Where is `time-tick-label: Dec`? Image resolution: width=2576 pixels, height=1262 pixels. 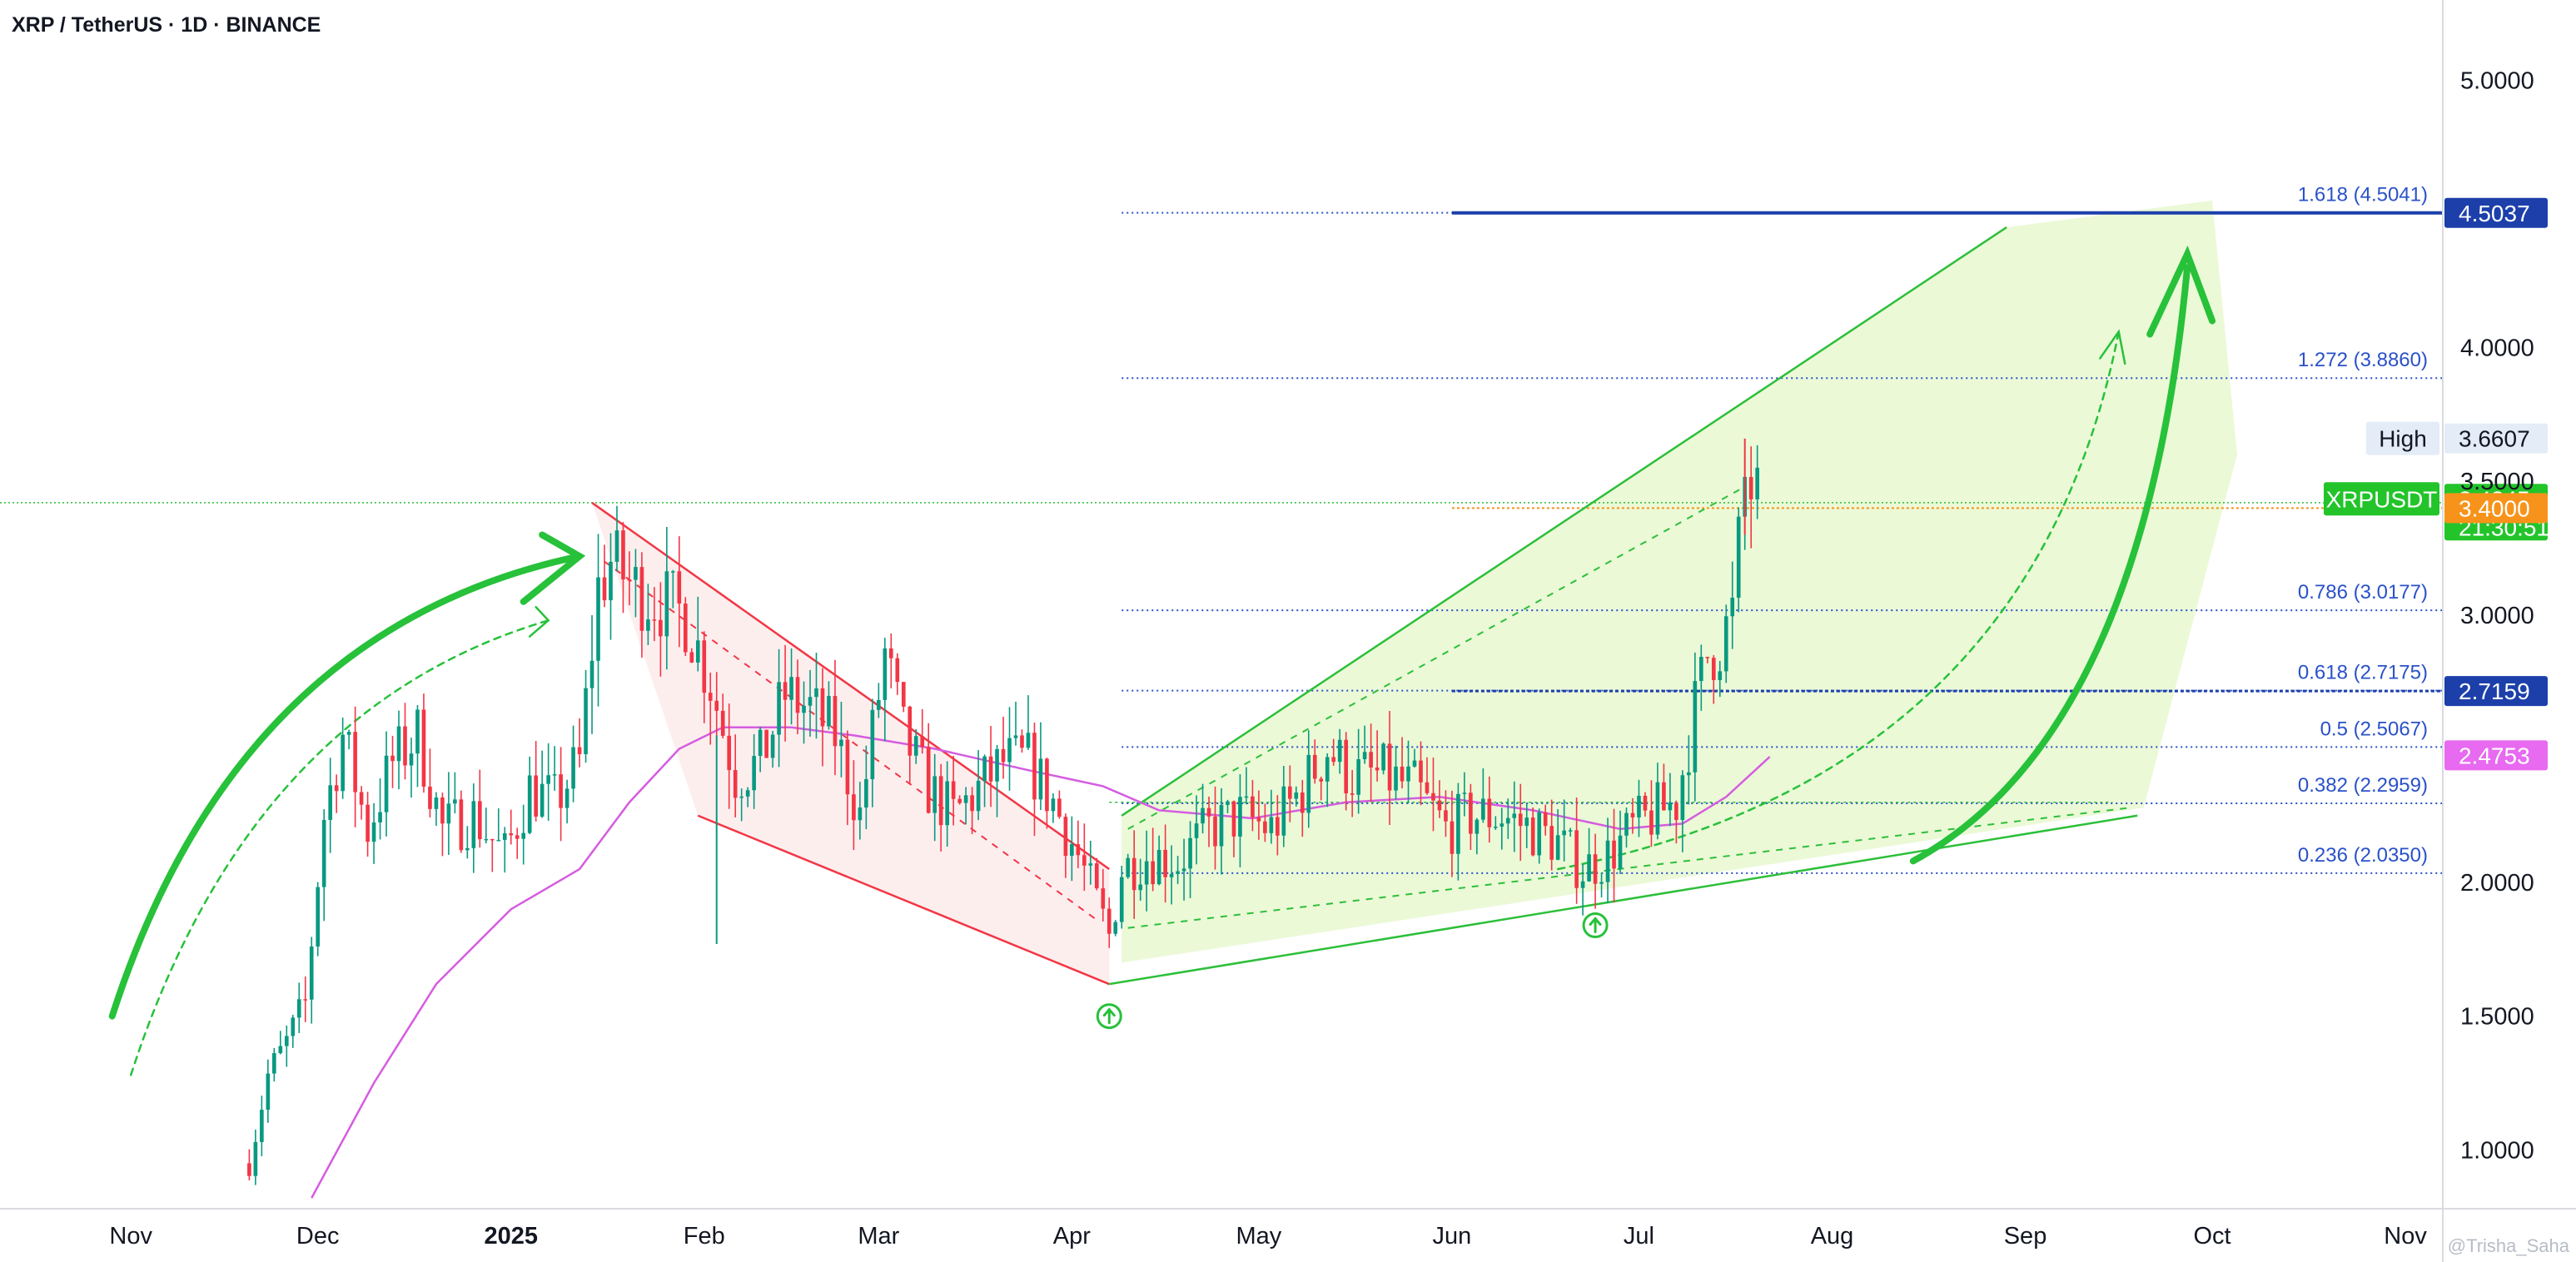
time-tick-label: Dec is located at coordinates (318, 1236).